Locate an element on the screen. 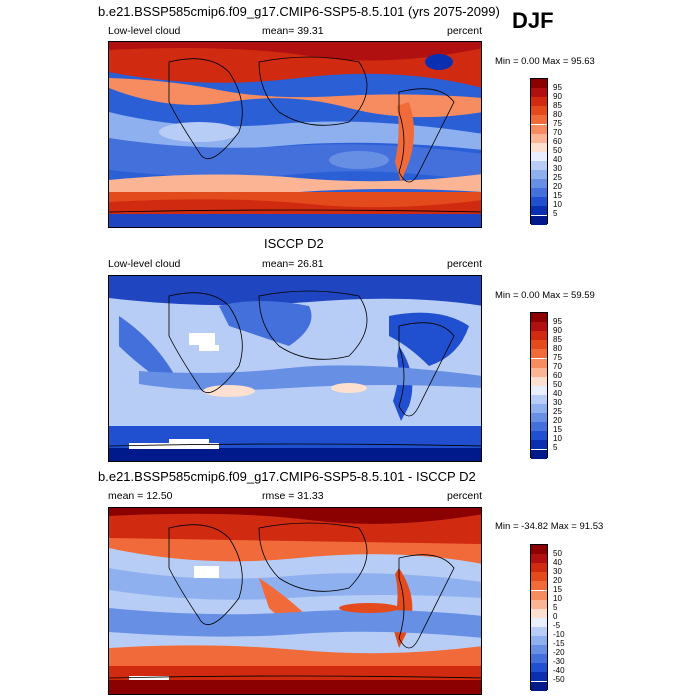  model-cloud-field is located at coordinates (295, 134).